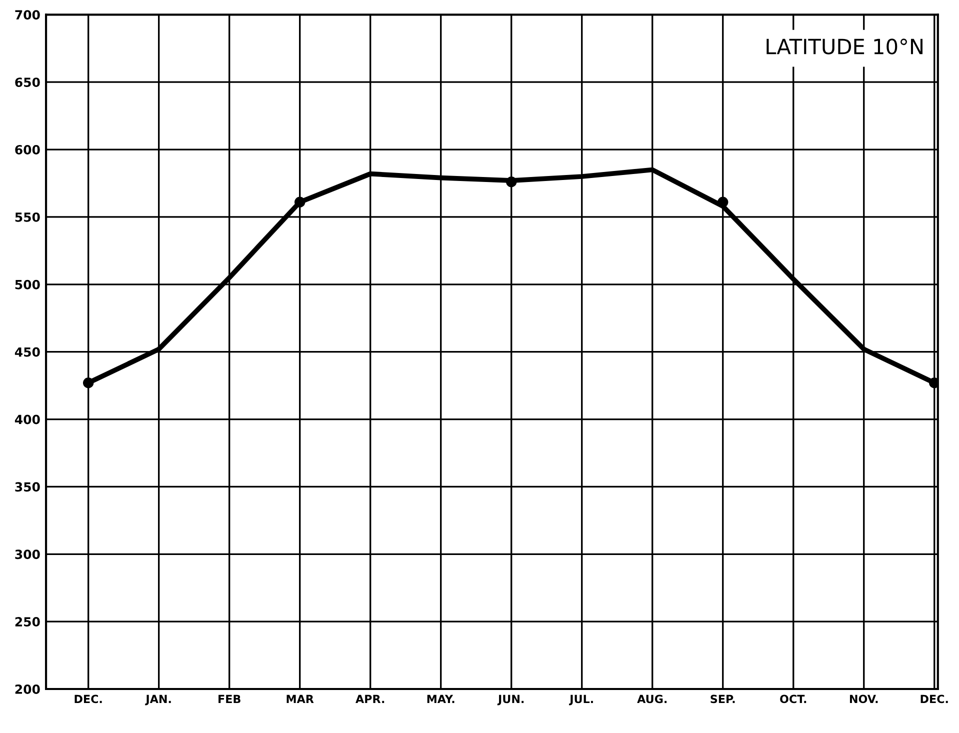  Describe the element at coordinates (793, 699) in the screenshot. I see `x-tick-label: OCT.` at that location.